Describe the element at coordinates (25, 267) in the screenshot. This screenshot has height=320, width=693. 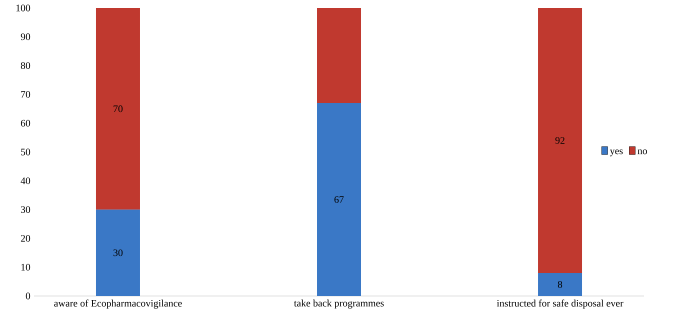
I see `y-tick-label: 10` at that location.